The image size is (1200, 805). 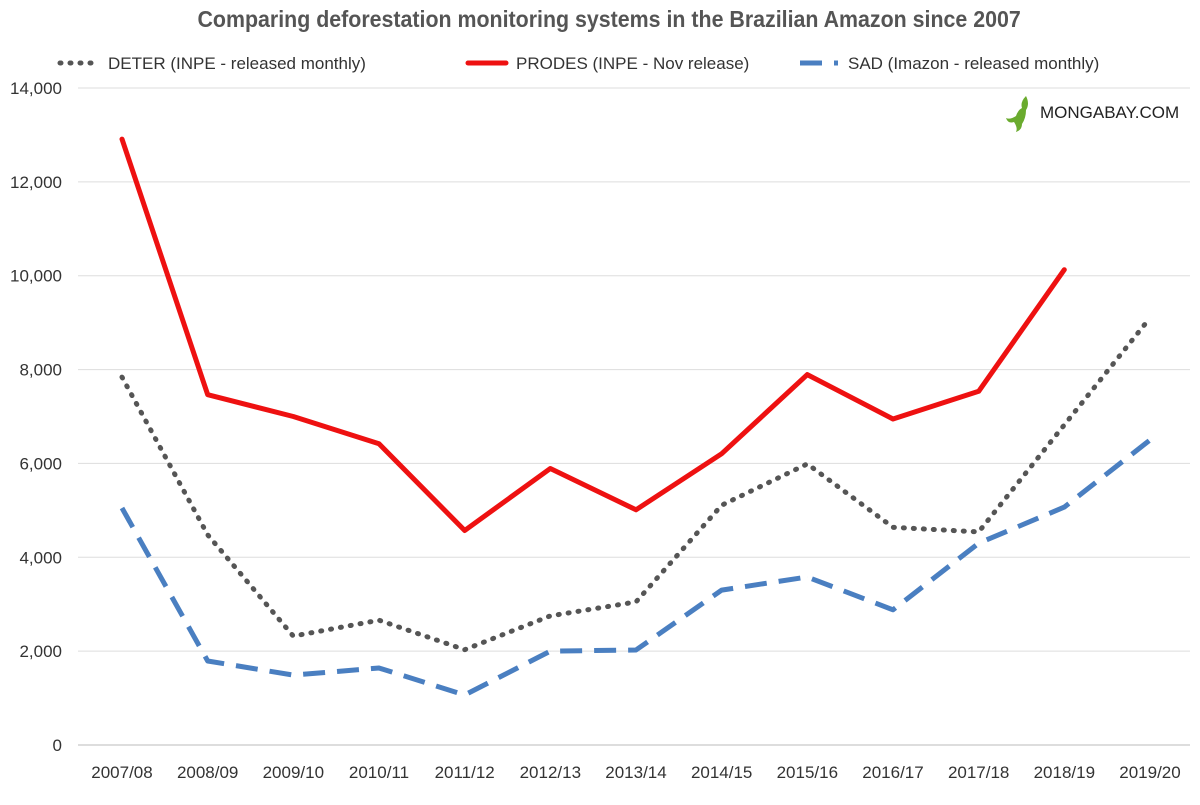 I want to click on y-tick-label: 6,000, so click(x=40, y=463).